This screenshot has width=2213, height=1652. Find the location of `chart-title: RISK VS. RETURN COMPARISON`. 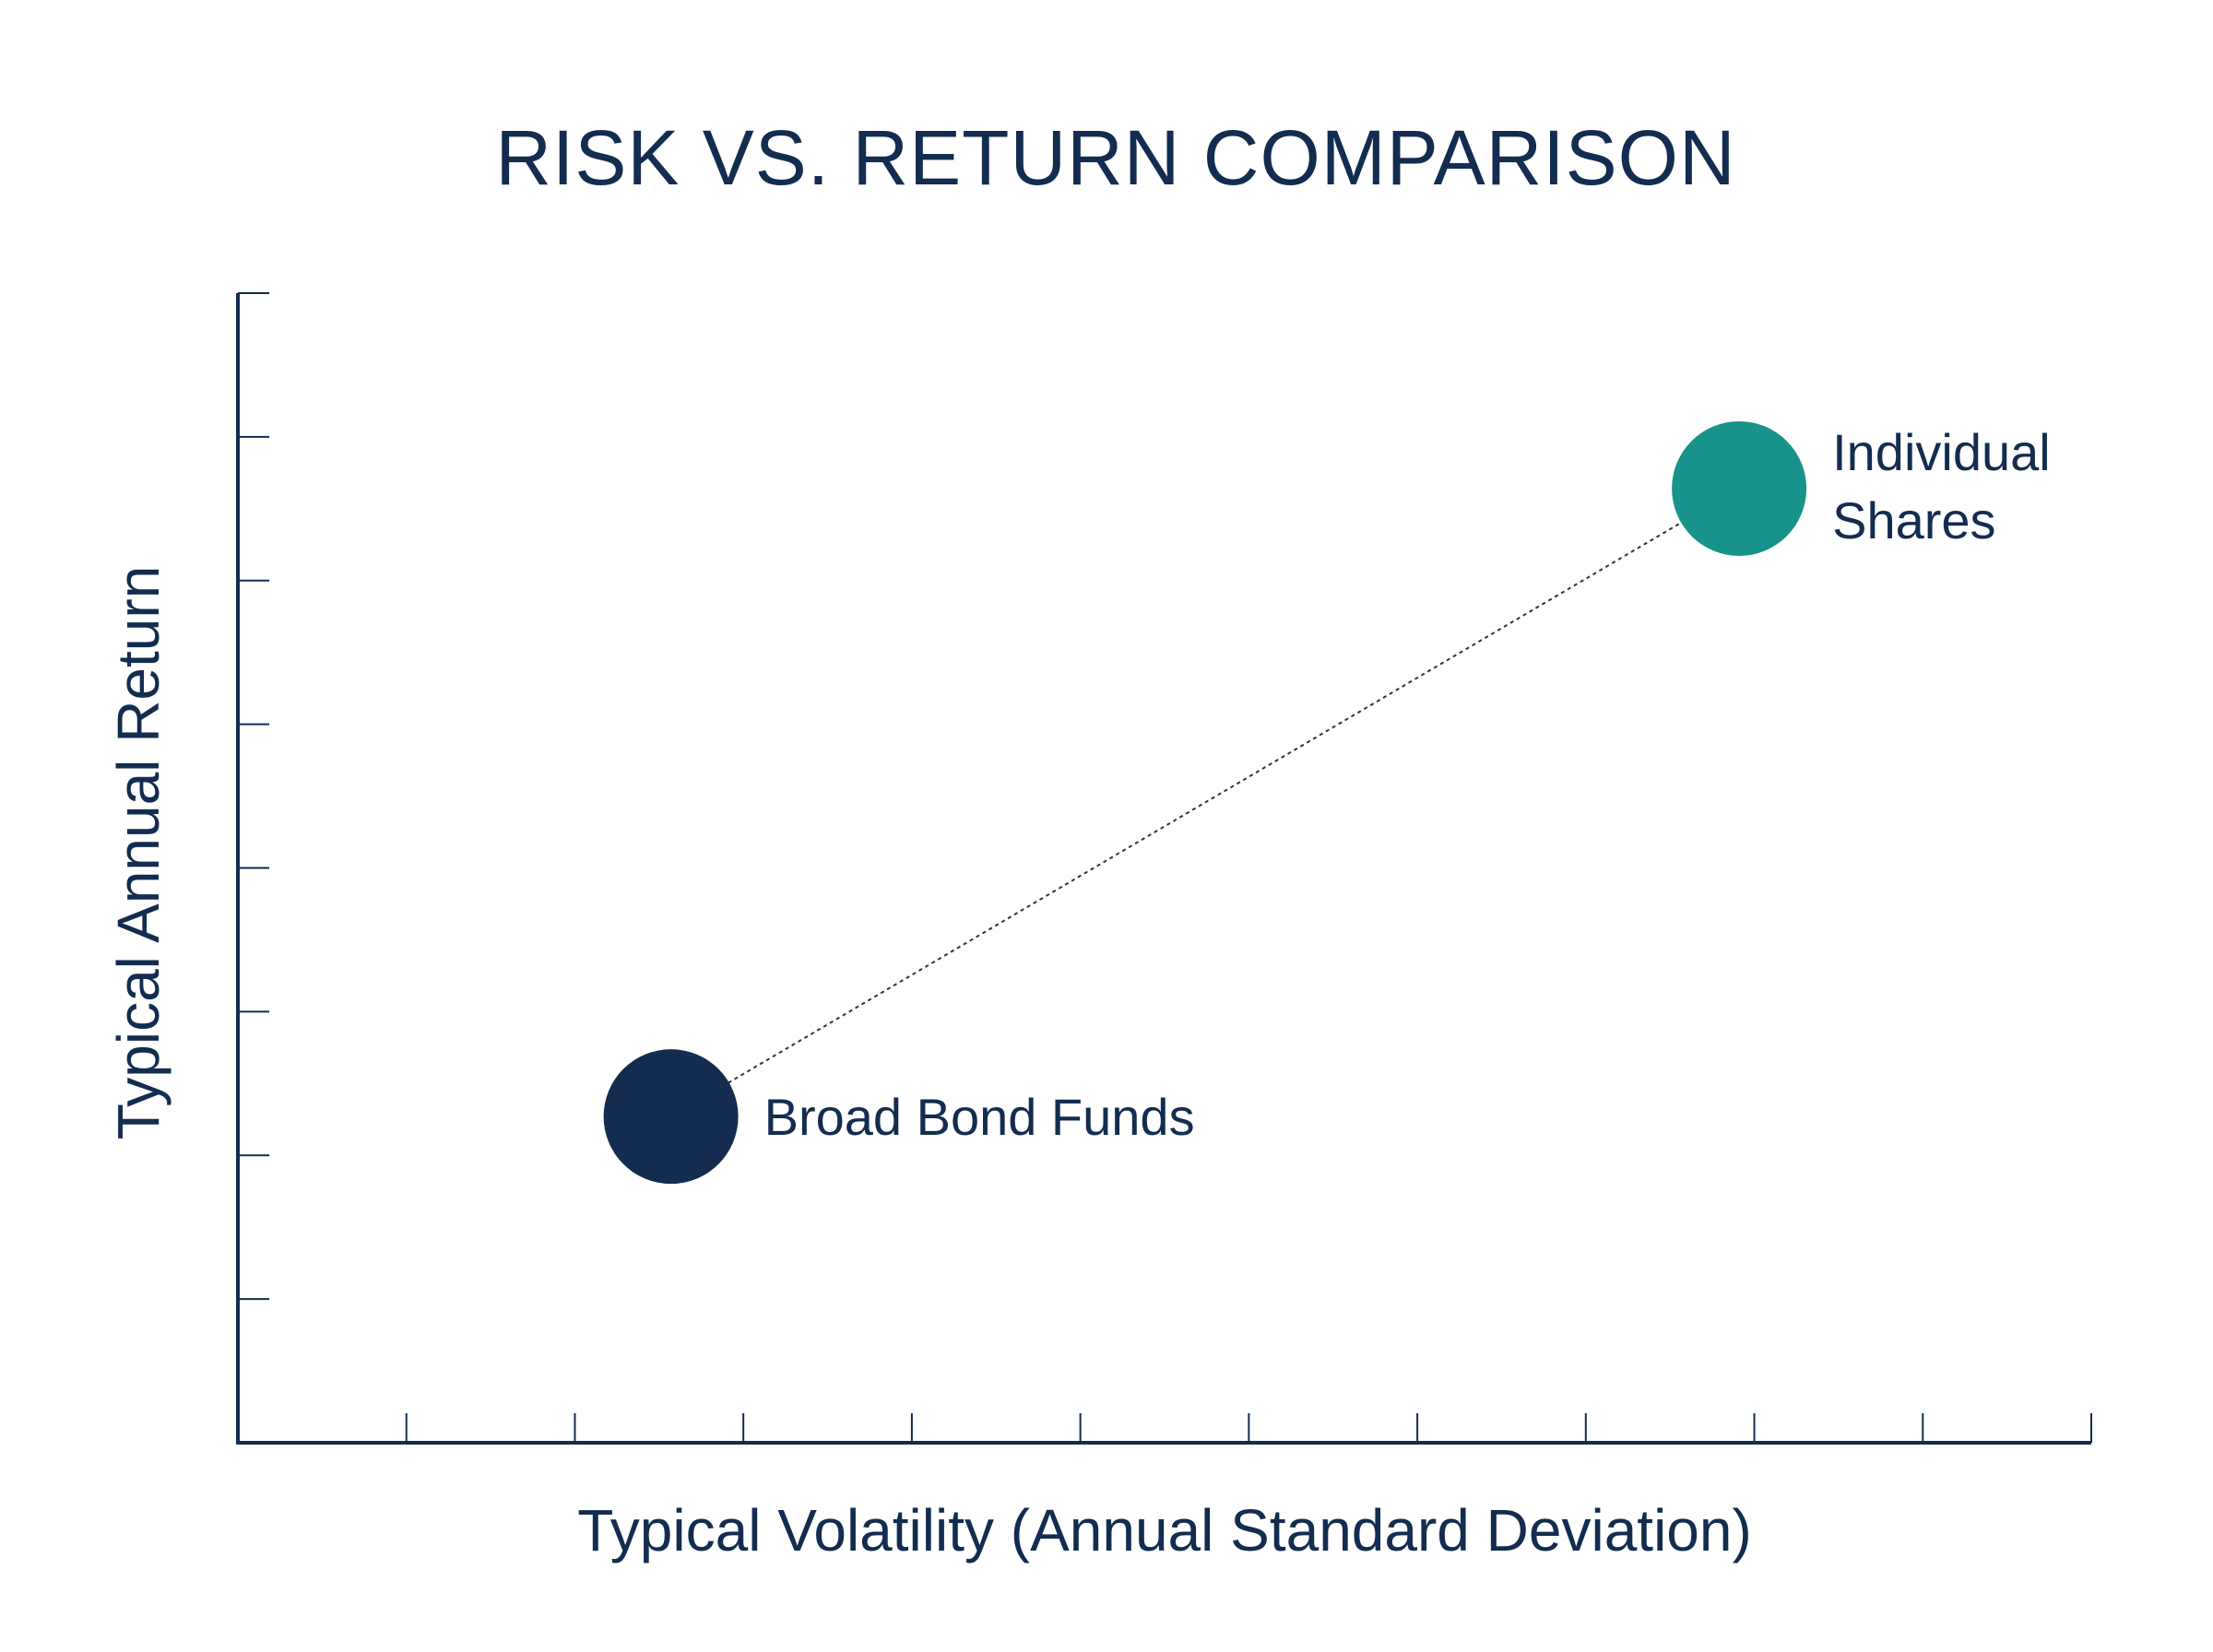

chart-title: RISK VS. RETURN COMPARISON is located at coordinates (1115, 157).